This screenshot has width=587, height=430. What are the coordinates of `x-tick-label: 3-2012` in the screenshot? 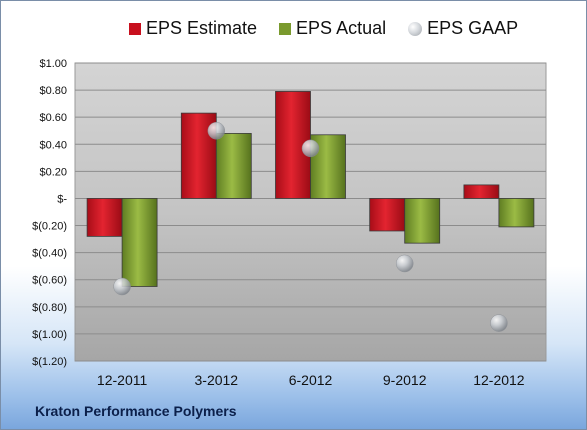 It's located at (217, 380).